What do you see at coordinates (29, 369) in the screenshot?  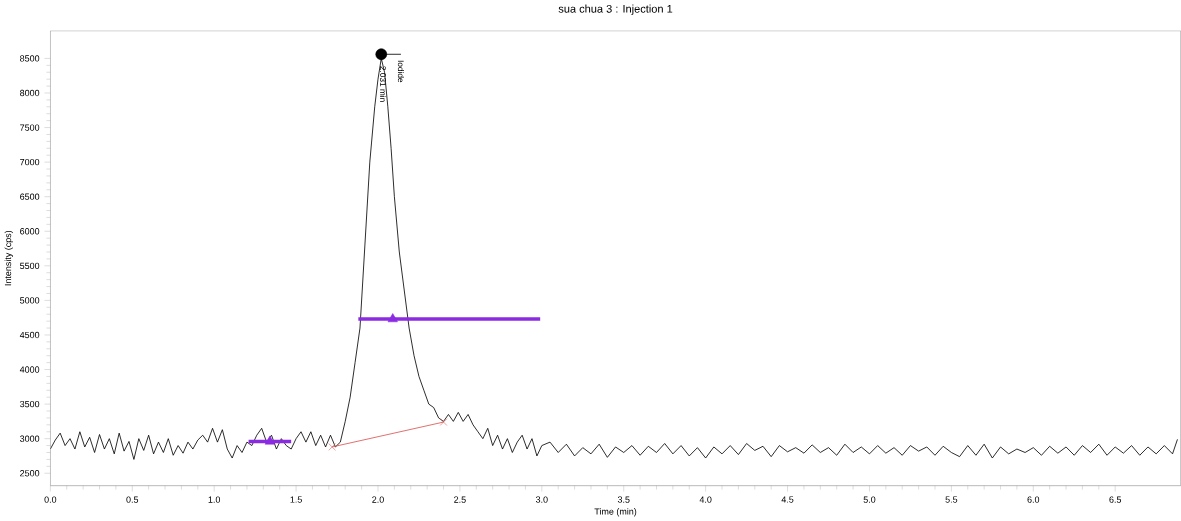 I see `y-tick-label: 4000` at bounding box center [29, 369].